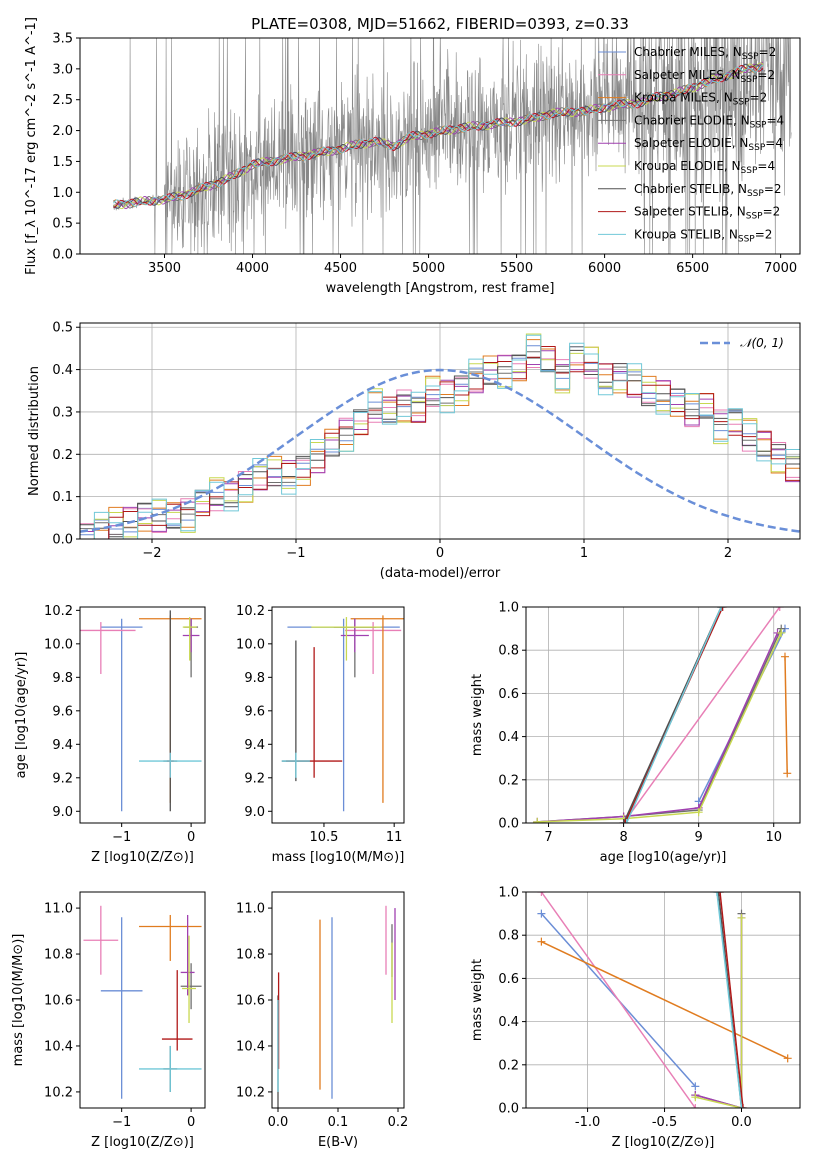  What do you see at coordinates (703, 235) in the screenshot?
I see `legend-entry: Kroupa STELIB, NSSP=2` at bounding box center [703, 235].